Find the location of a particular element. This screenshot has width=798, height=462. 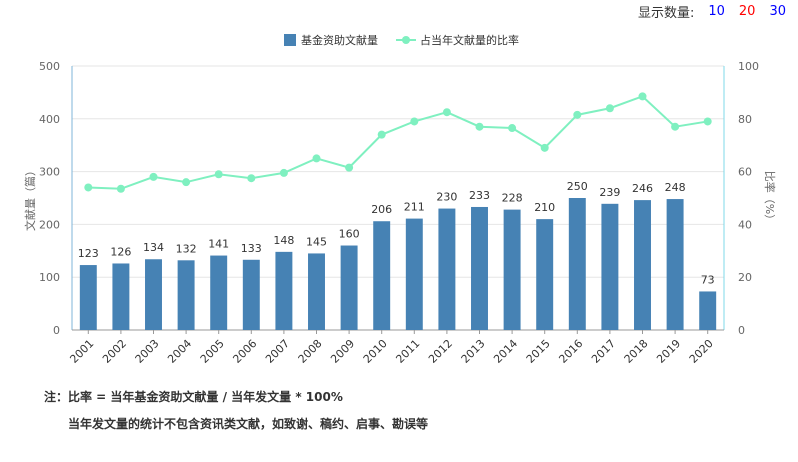

x-tick-label: 2002 is located at coordinates (114, 351).